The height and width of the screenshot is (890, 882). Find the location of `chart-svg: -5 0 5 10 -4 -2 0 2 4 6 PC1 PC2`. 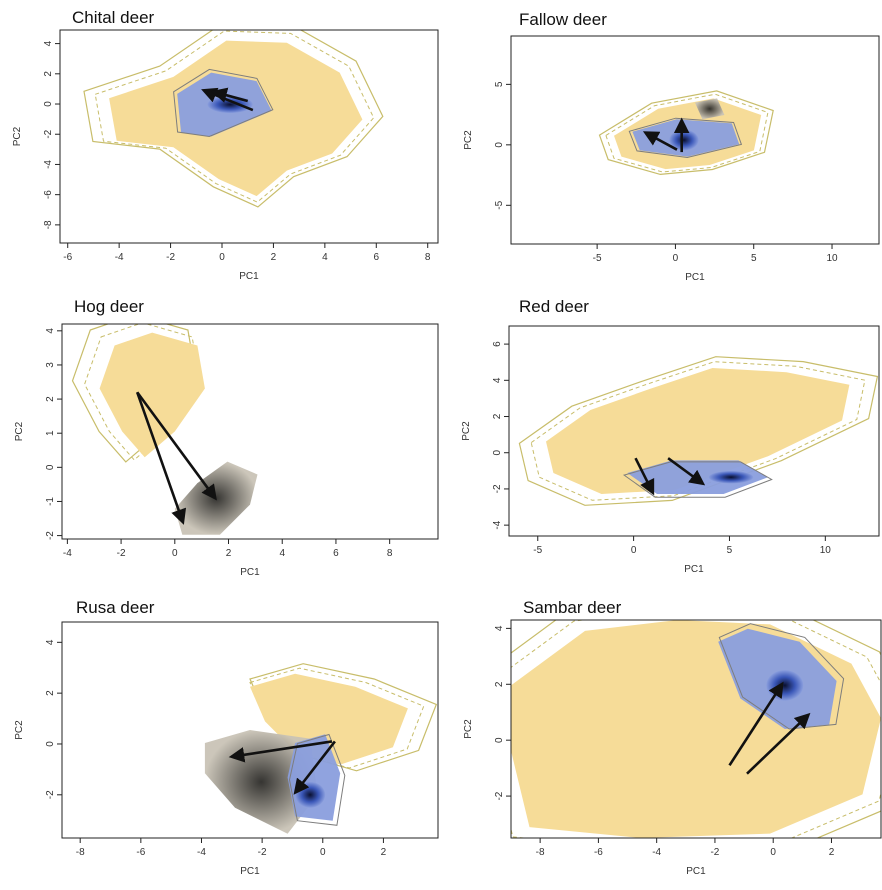

chart-svg: -5 0 5 10 -4 -2 0 2 4 6 PC1 PC2 is located at coordinates (670, 450).